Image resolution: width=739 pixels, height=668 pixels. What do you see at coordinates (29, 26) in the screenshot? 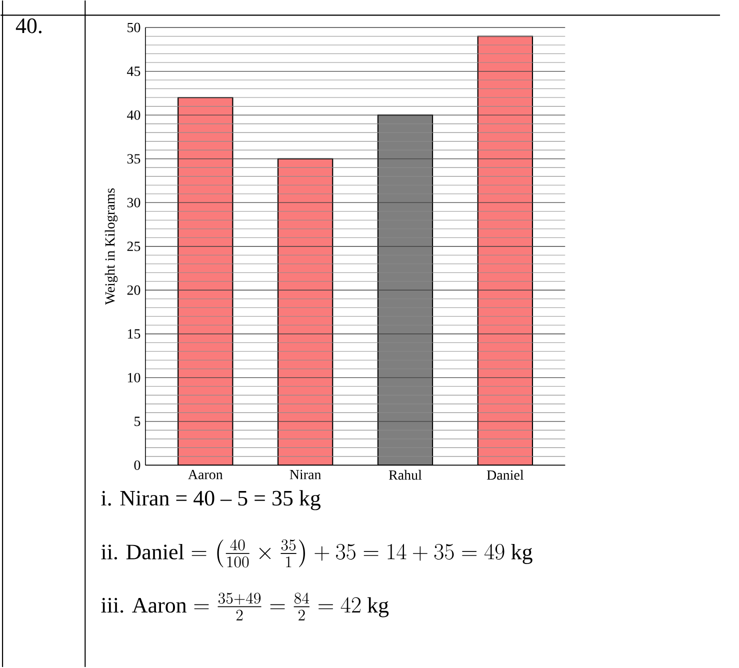
I see `text: 40.` at bounding box center [29, 26].